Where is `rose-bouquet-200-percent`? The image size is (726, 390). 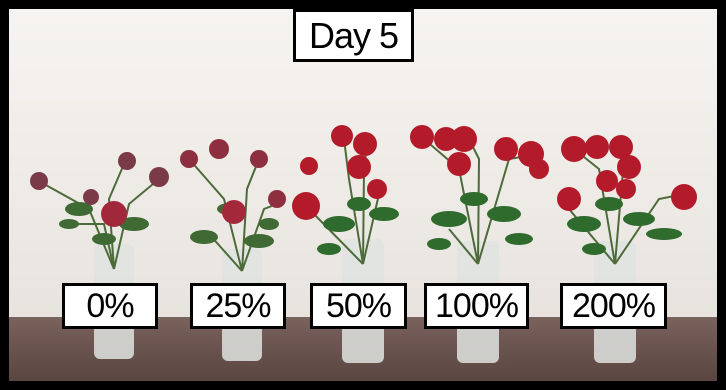
rose-bouquet-200-percent is located at coordinates (627, 249).